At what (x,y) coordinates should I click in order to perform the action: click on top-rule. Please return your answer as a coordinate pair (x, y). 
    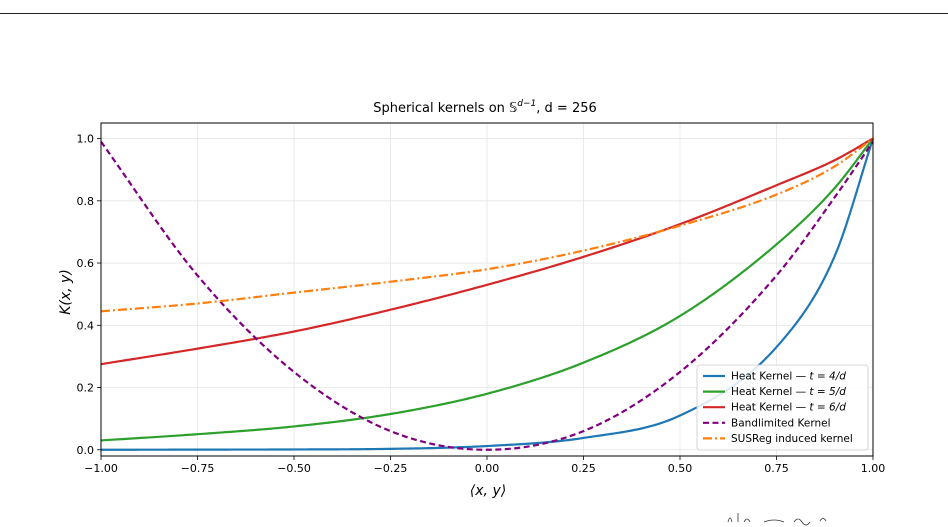
    Looking at the image, I should click on (474, 13).